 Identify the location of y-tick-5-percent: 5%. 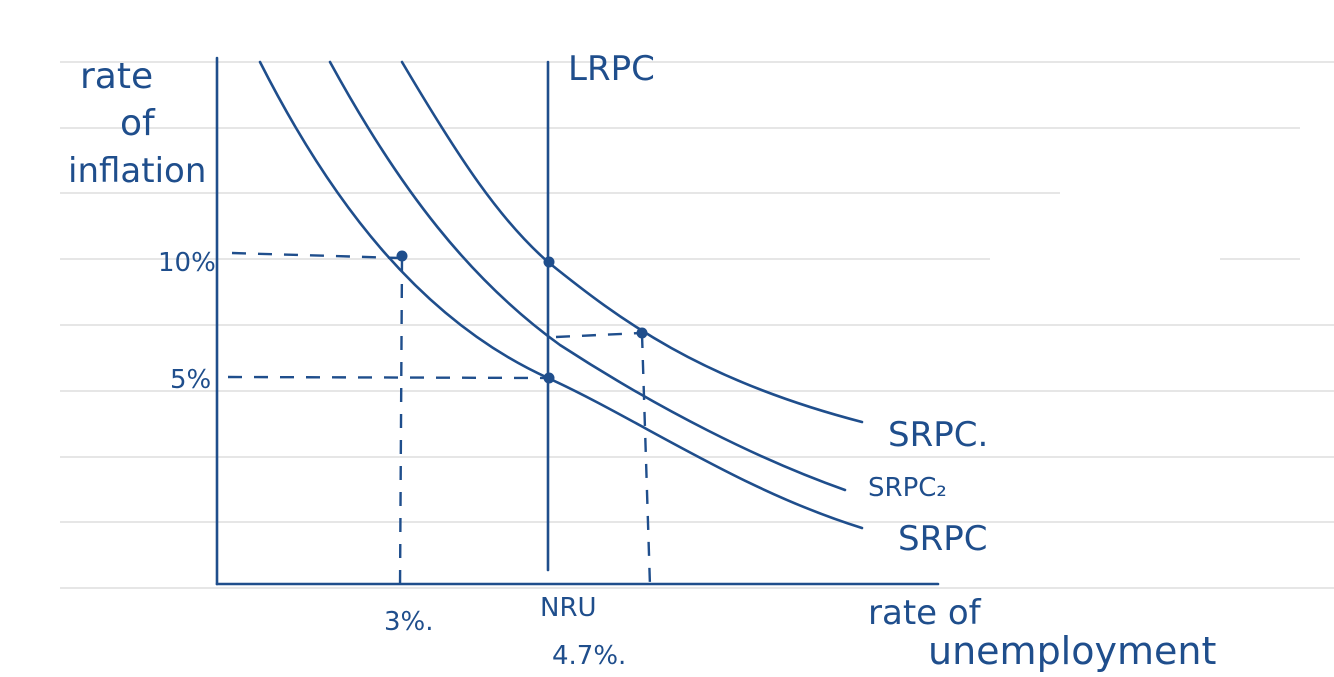
(190, 380).